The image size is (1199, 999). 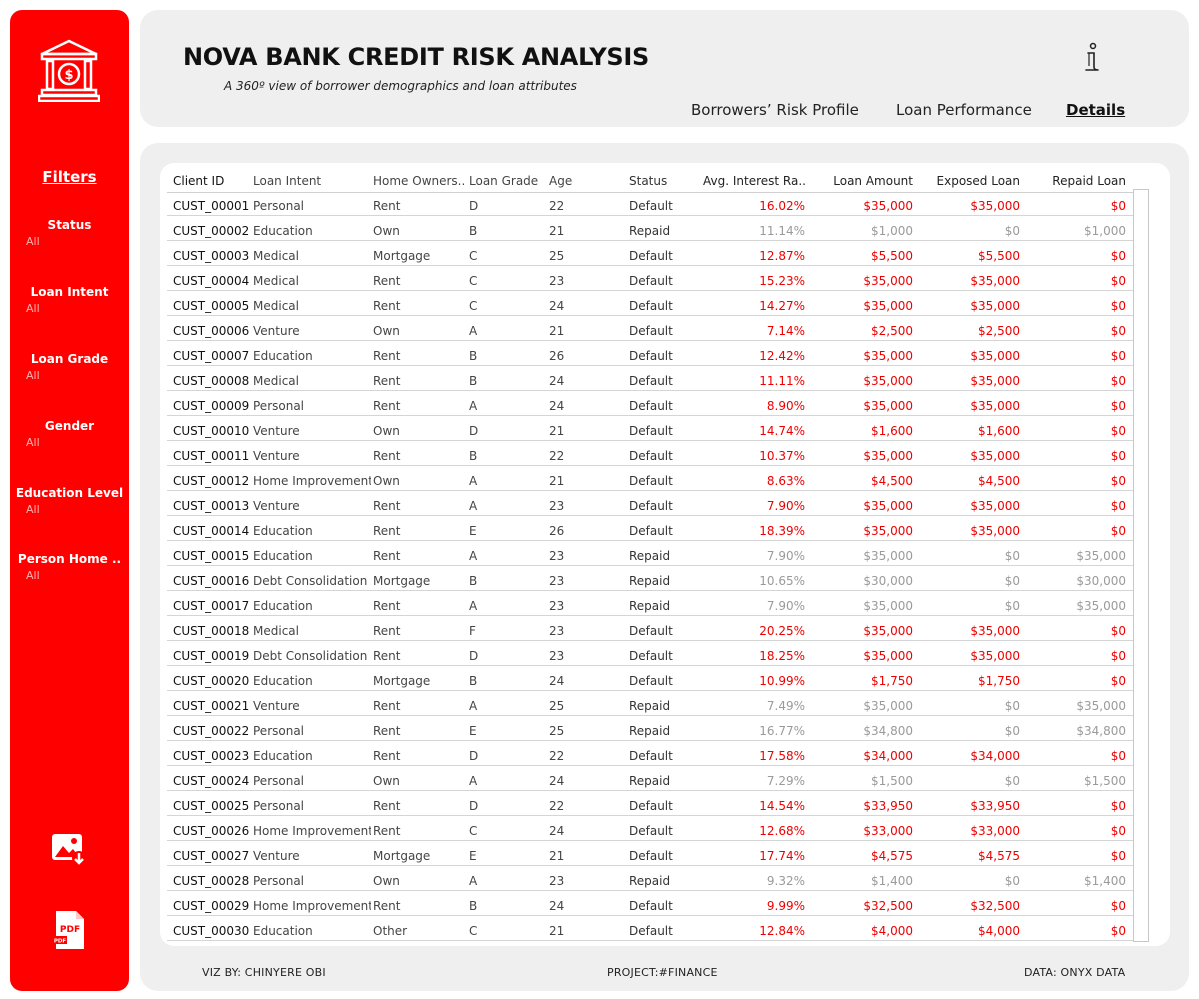 What do you see at coordinates (276, 631) in the screenshot?
I see `cell-loan-intent: Medical` at bounding box center [276, 631].